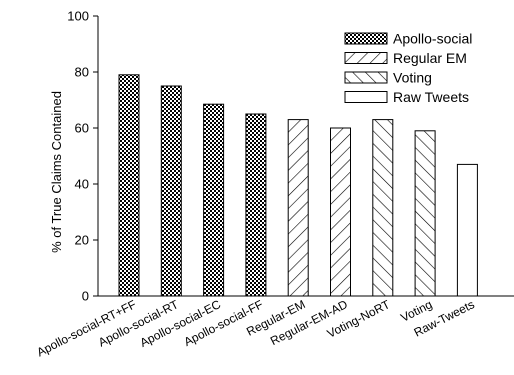 This screenshot has width=514, height=375. What do you see at coordinates (82, 128) in the screenshot?
I see `y-tick-label: 60` at bounding box center [82, 128].